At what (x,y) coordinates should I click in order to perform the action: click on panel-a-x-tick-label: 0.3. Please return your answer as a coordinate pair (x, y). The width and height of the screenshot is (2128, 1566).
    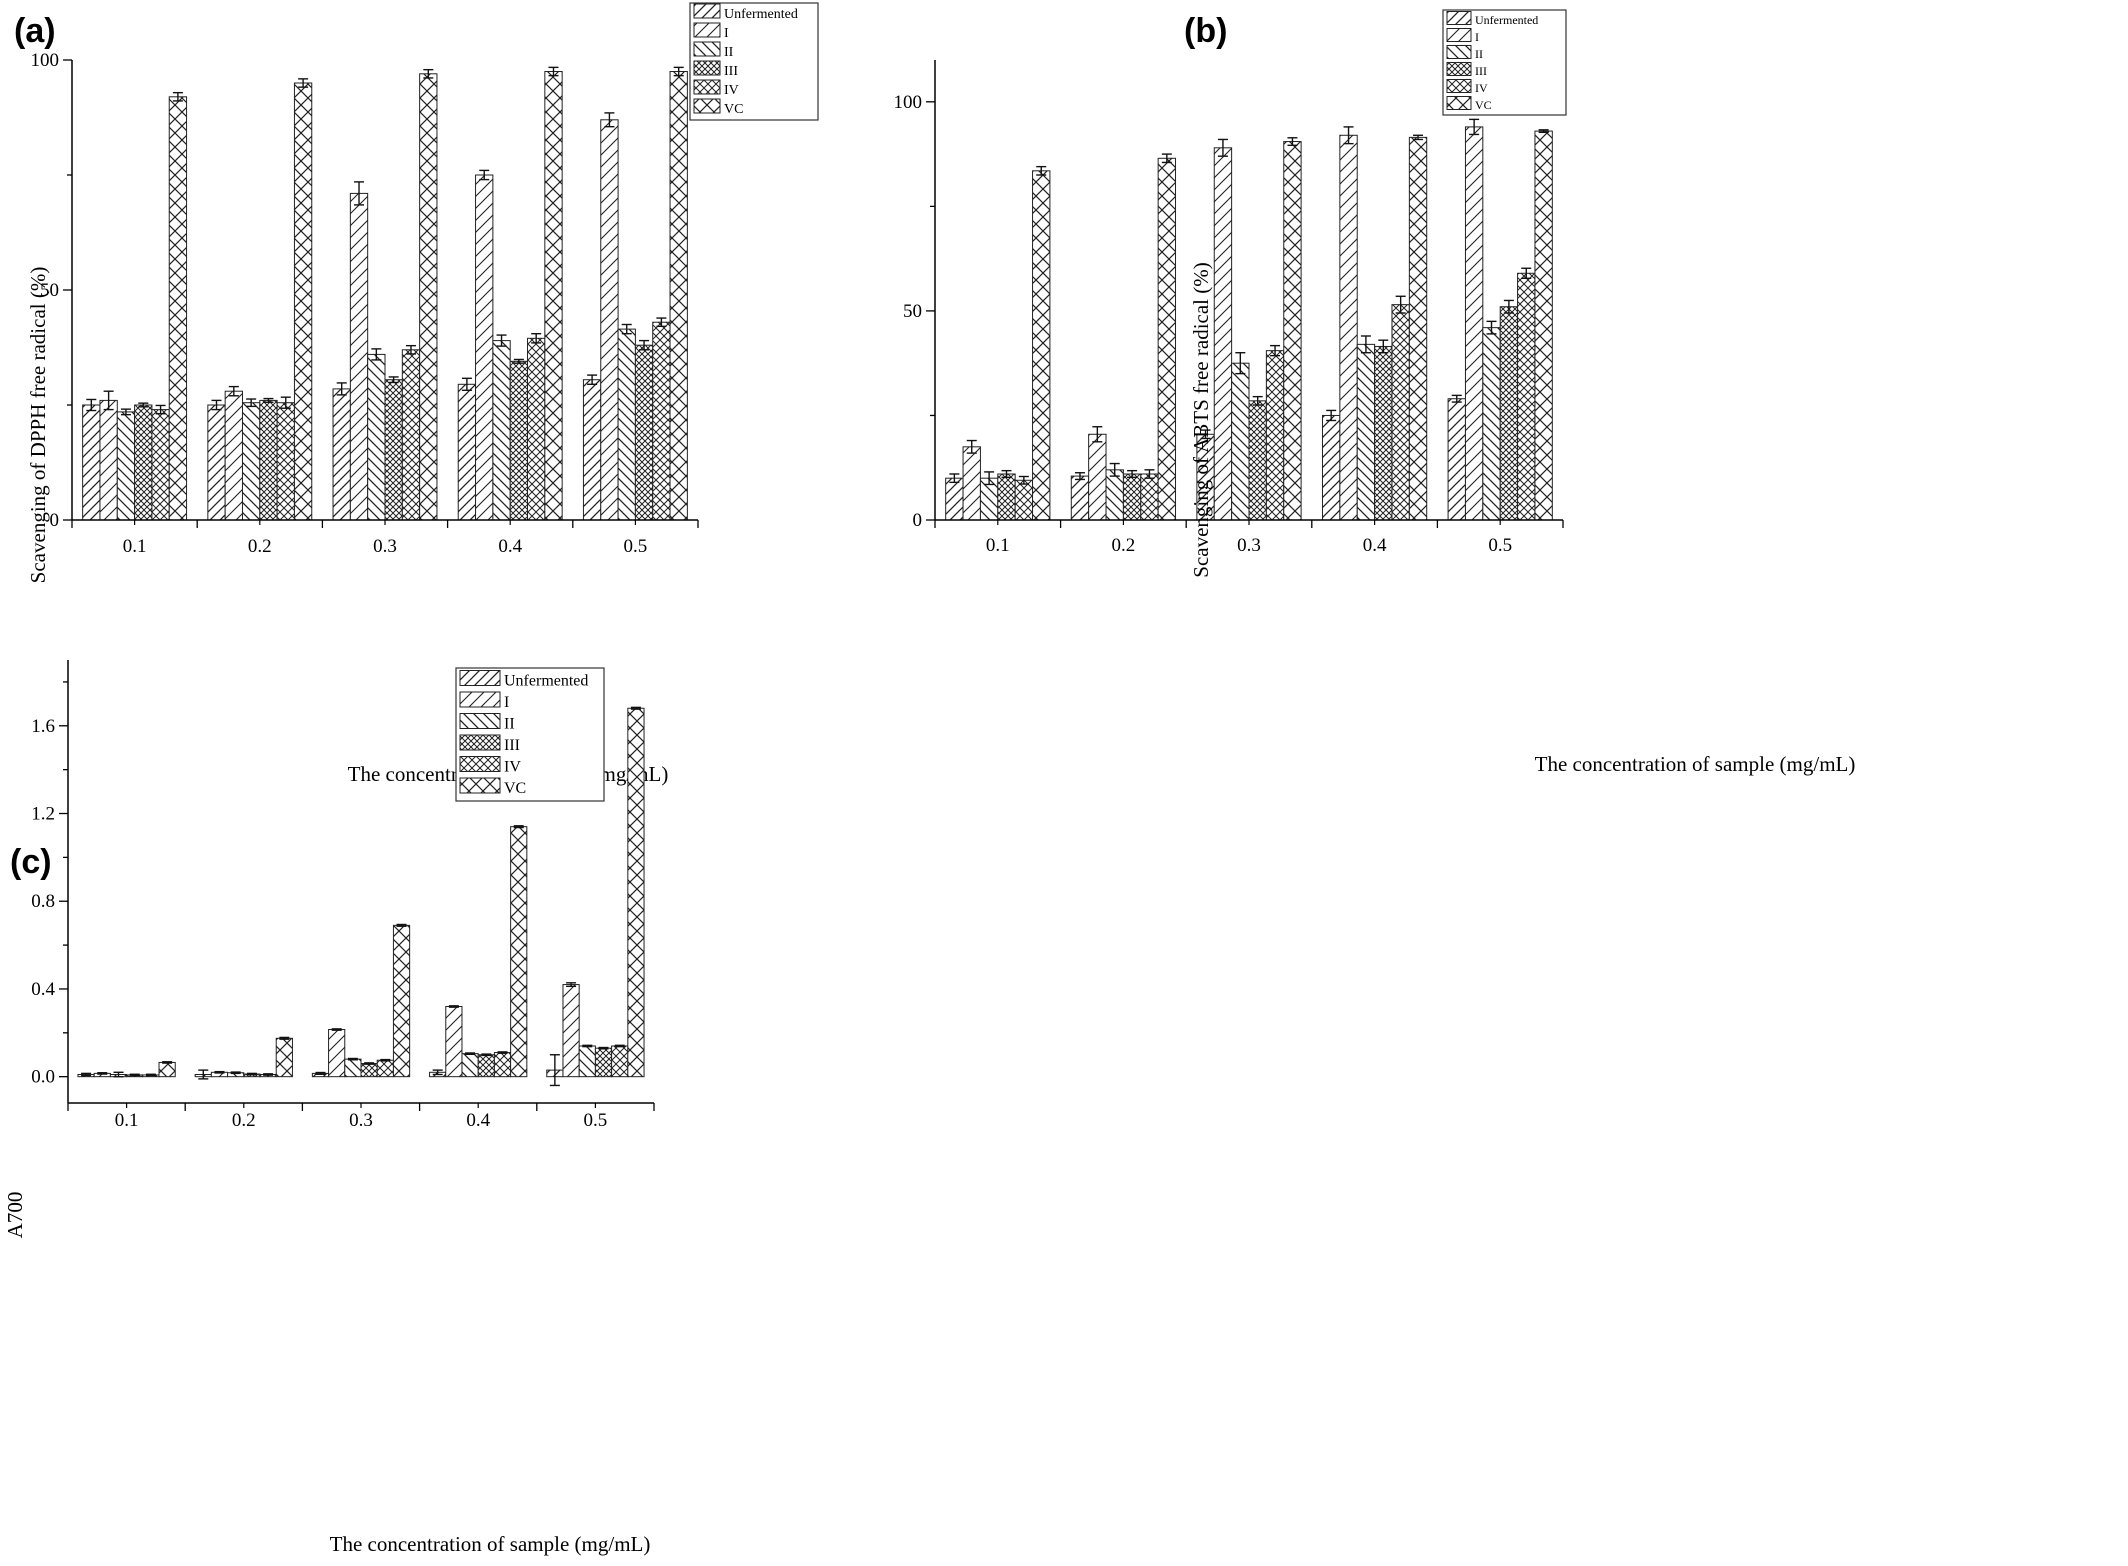
    Looking at the image, I should click on (385, 546).